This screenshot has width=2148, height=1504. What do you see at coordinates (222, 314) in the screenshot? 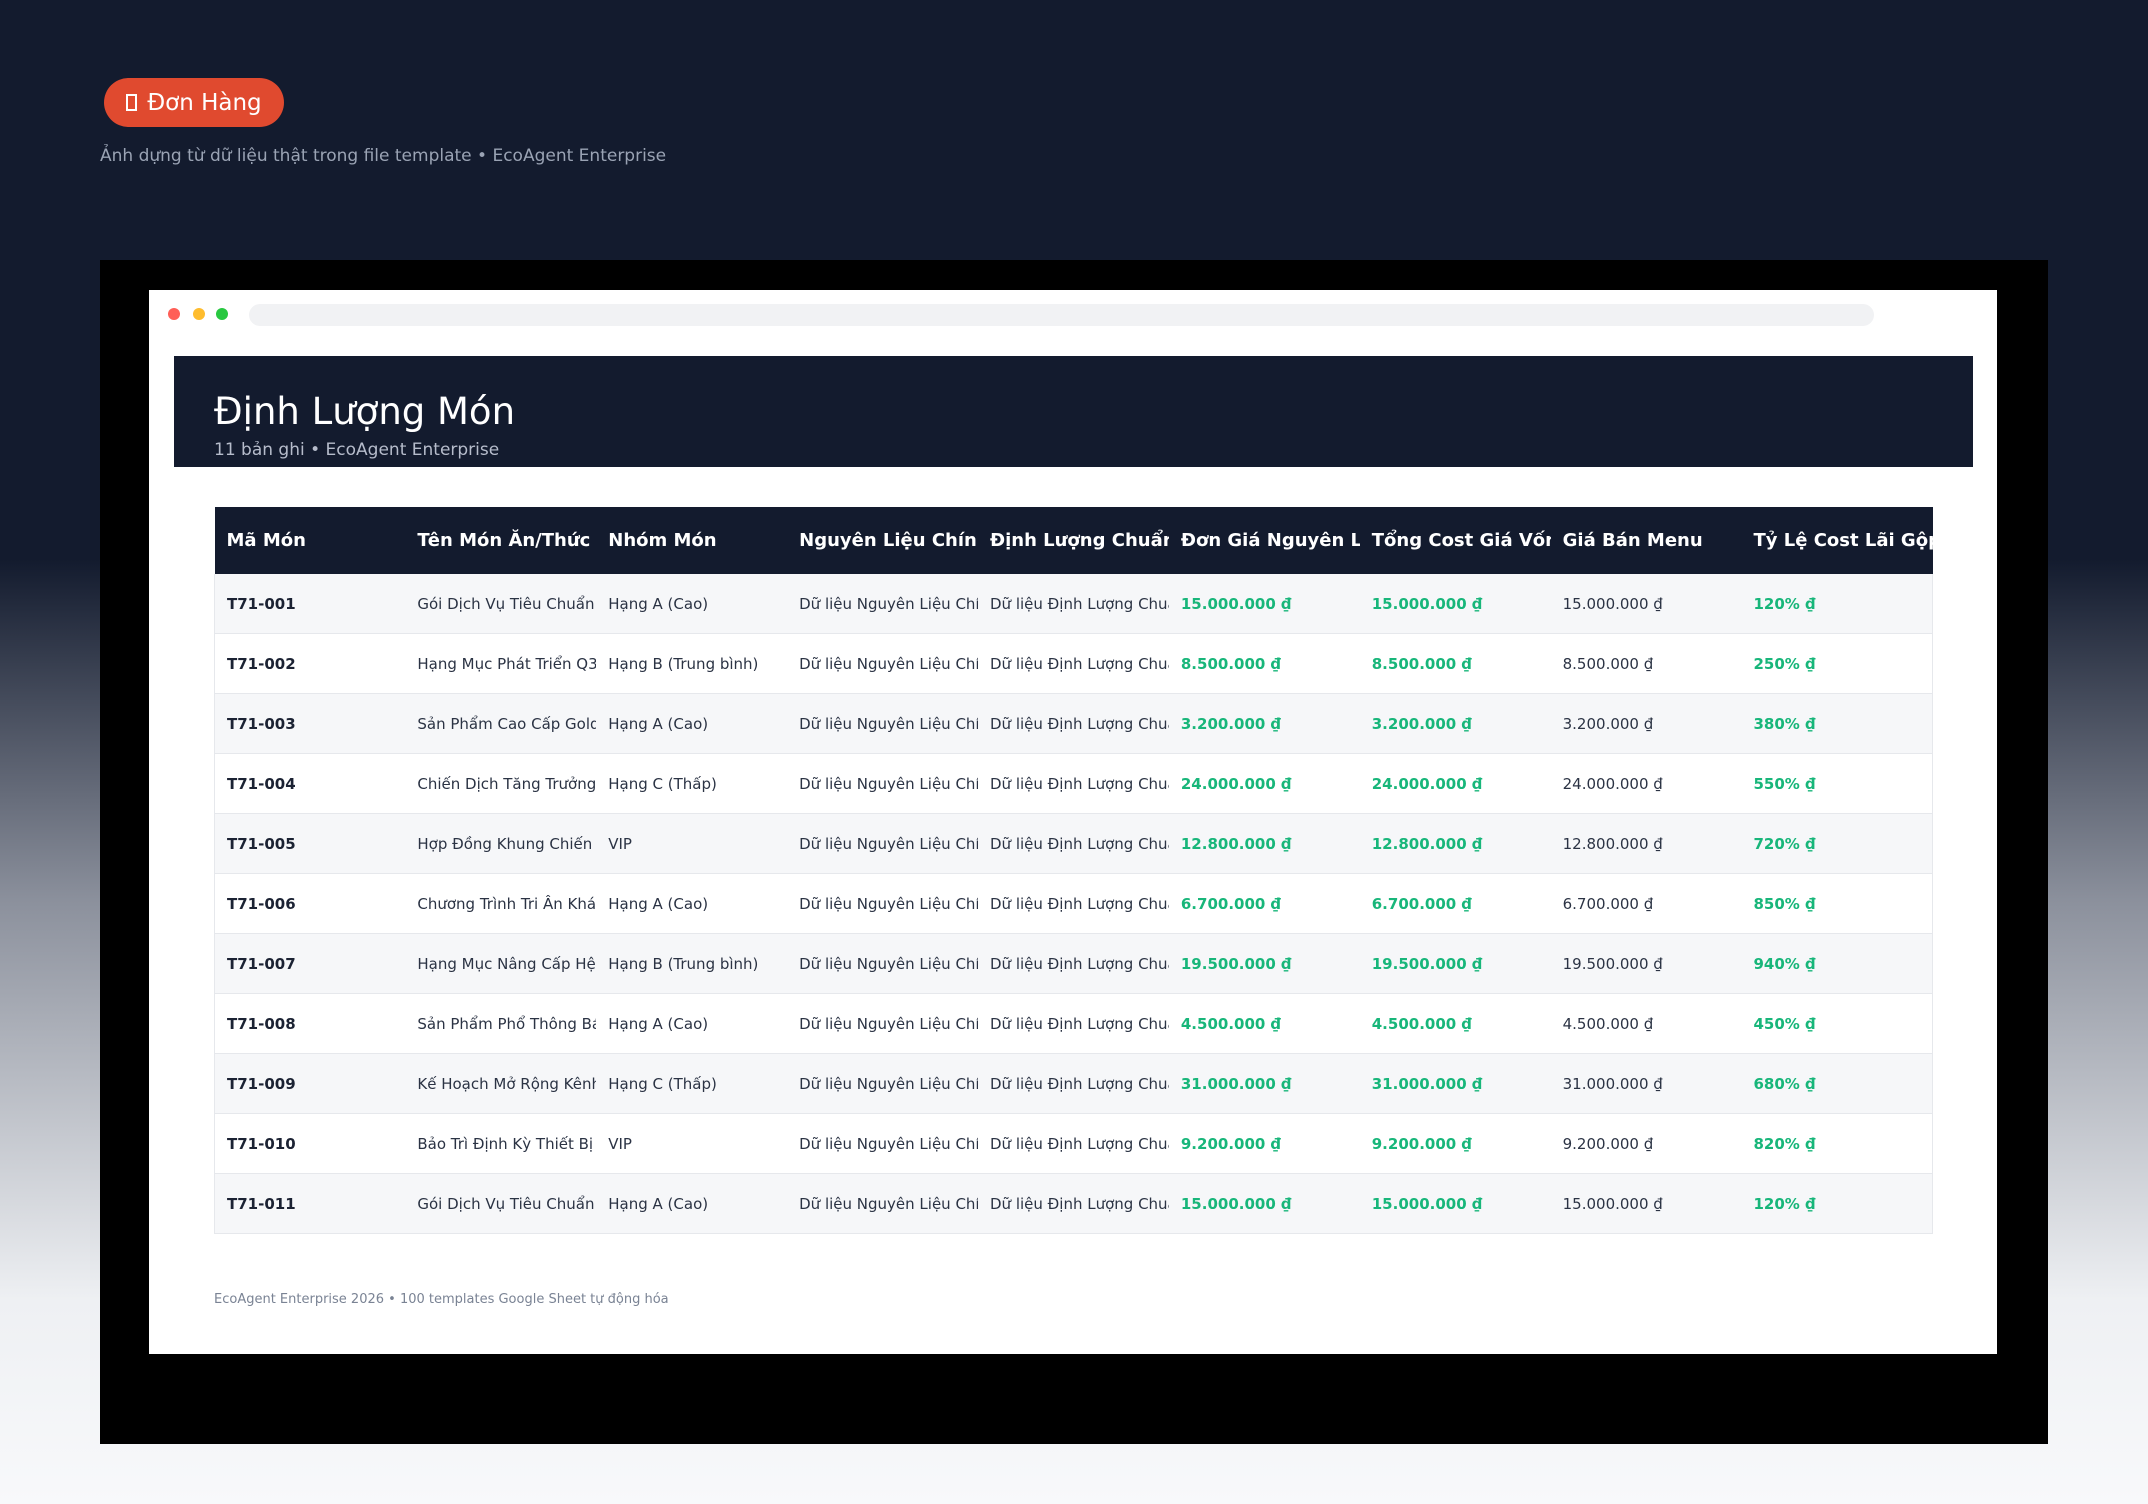
I see `maximize-dot` at bounding box center [222, 314].